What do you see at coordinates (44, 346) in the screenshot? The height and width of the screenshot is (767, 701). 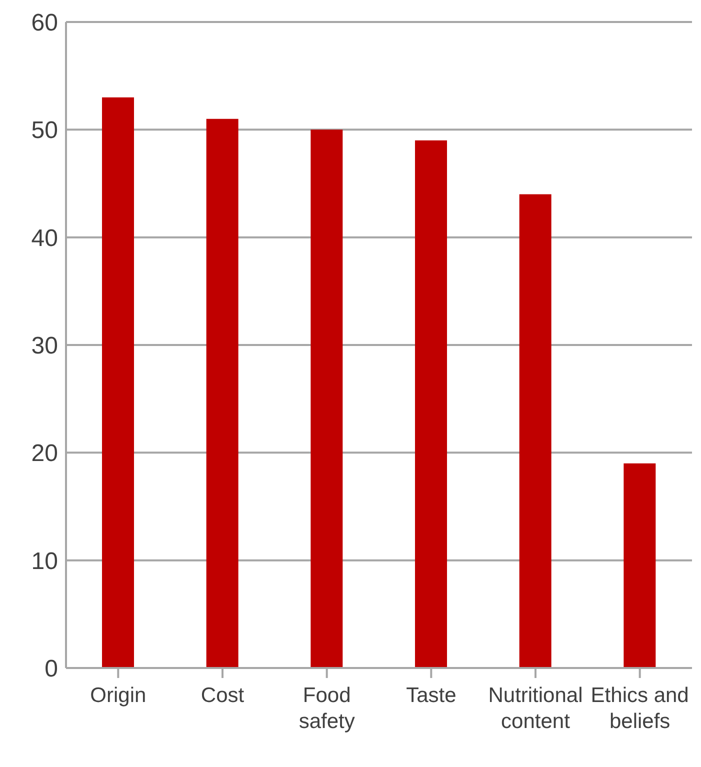 I see `y-tick-label: 30` at bounding box center [44, 346].